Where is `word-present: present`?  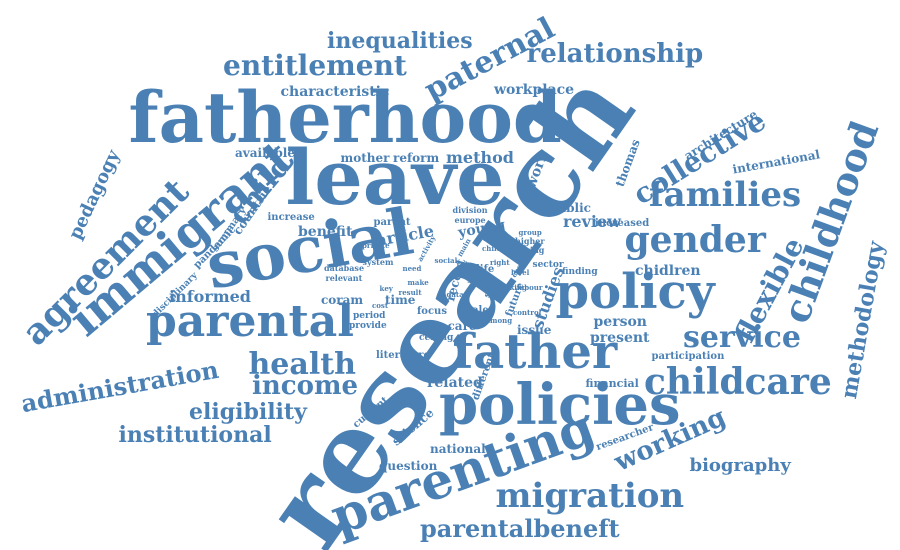
word-present: present is located at coordinates (620, 338).